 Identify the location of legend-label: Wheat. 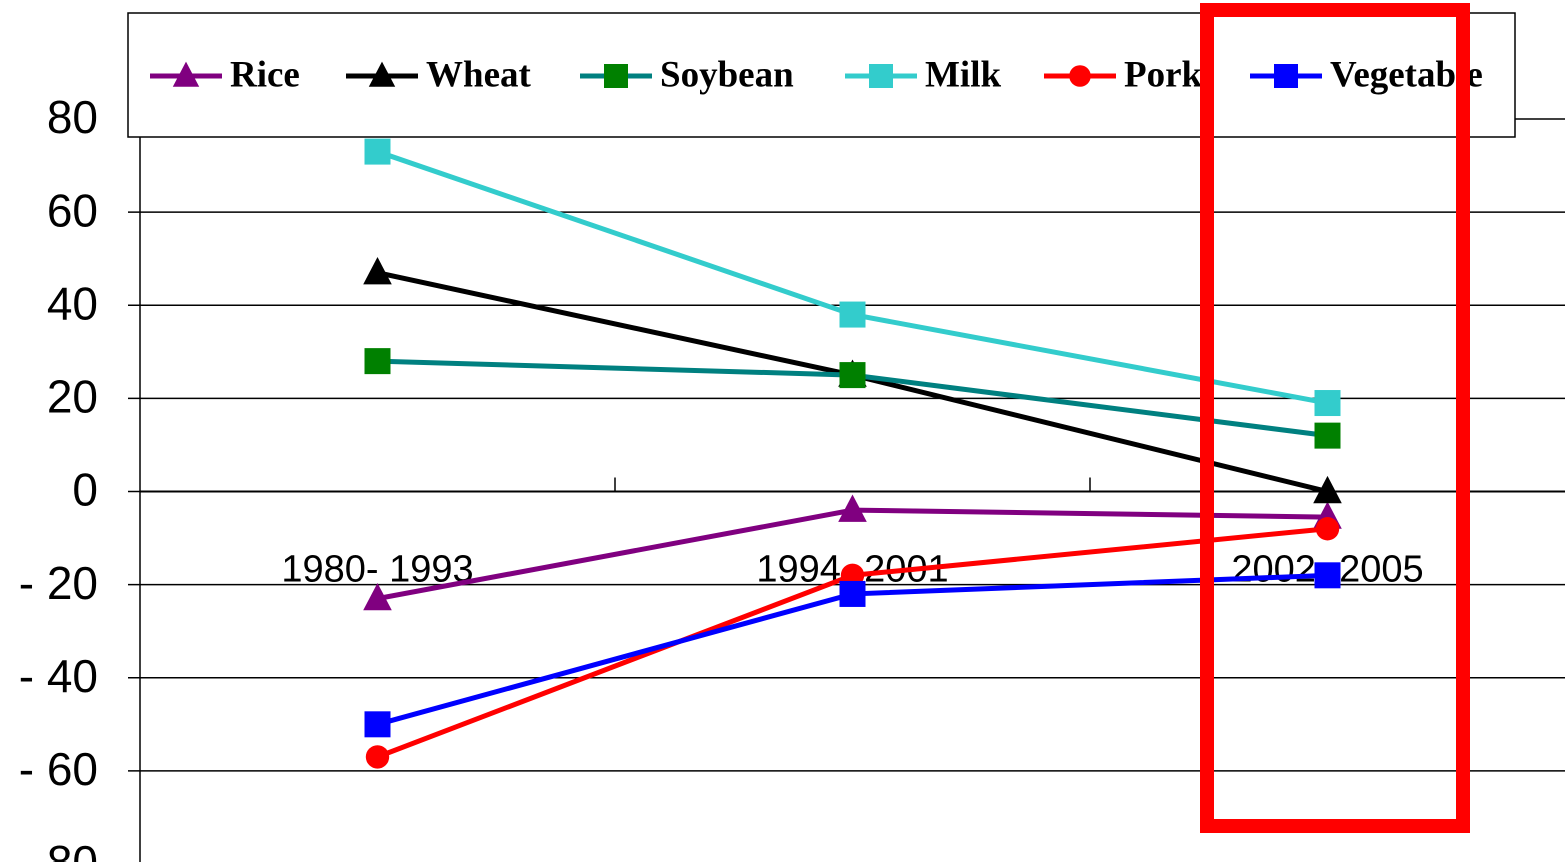
(479, 74).